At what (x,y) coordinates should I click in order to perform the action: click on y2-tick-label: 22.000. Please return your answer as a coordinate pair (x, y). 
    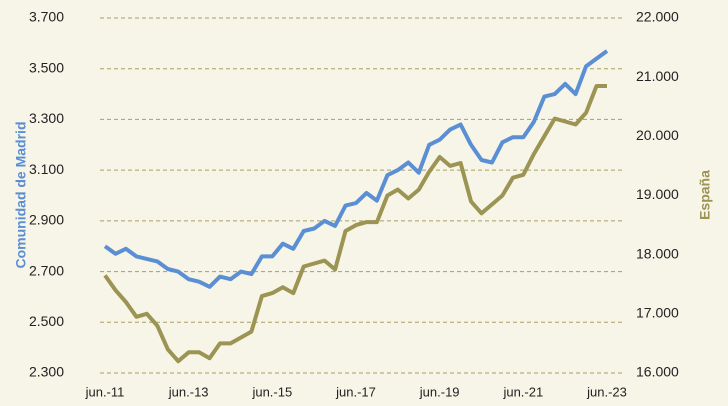
    Looking at the image, I should click on (657, 17).